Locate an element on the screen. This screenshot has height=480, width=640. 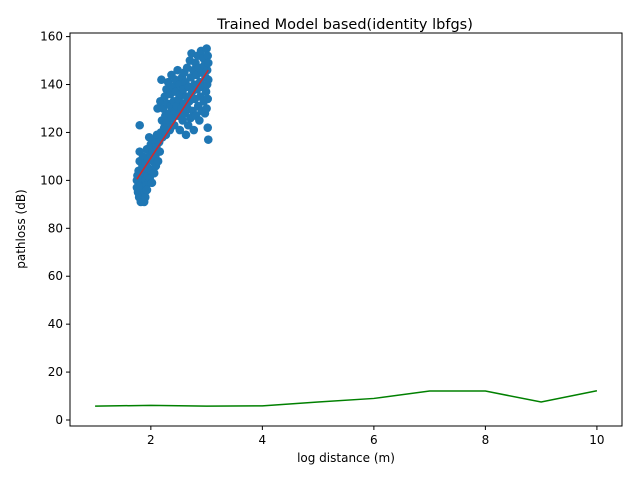
y-tick-label: 20 is located at coordinates (55, 372).